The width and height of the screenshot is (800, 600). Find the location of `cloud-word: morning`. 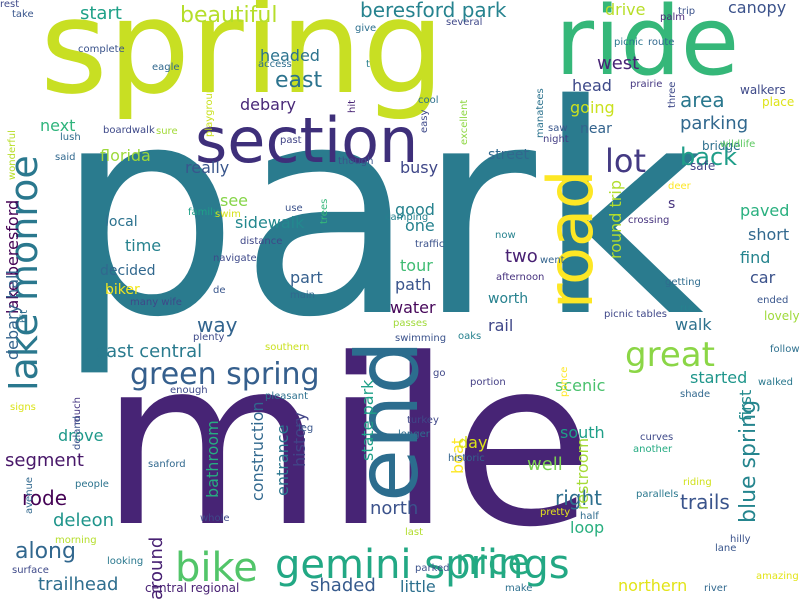

cloud-word: morning is located at coordinates (76, 540).